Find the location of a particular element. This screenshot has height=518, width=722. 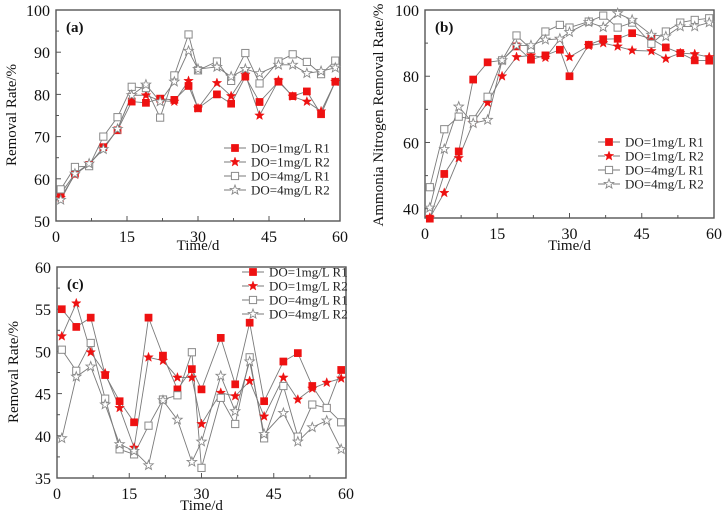

y-axis-title: Ammonia Nitrogen Removal Rate/% is located at coordinates (379, 115).